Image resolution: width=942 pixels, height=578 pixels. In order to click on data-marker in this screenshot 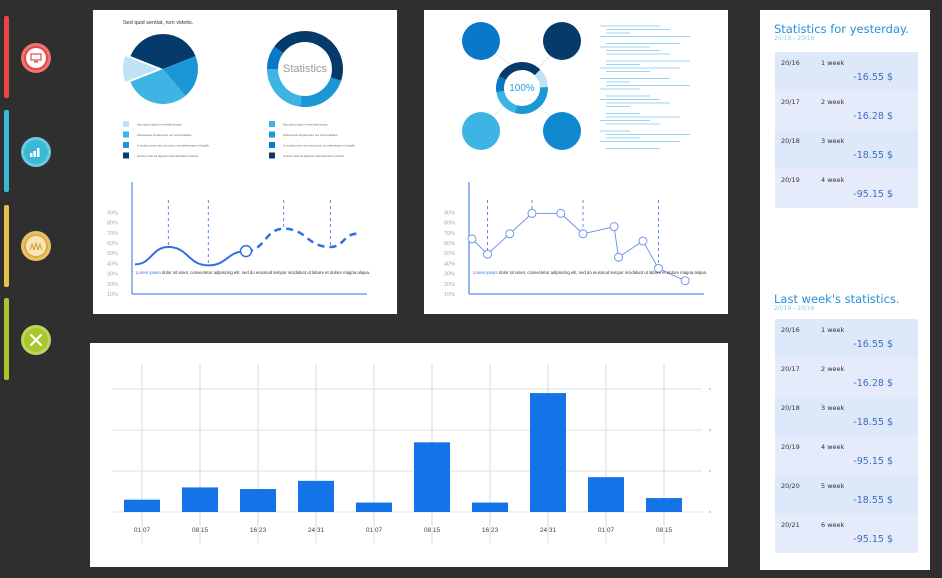, I will do `click(246, 251)`.